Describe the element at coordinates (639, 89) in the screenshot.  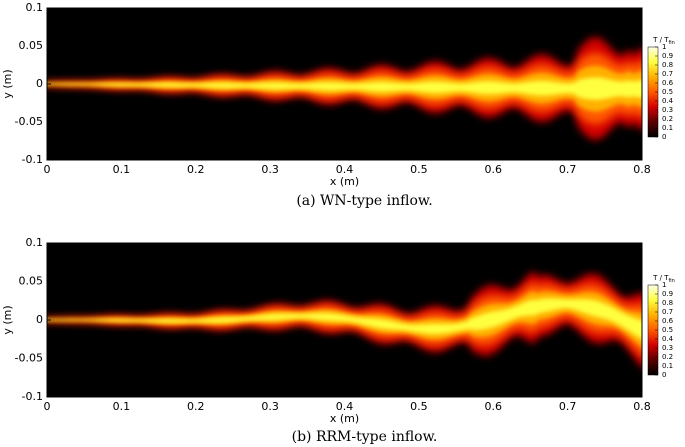
I see `flame-blob` at that location.